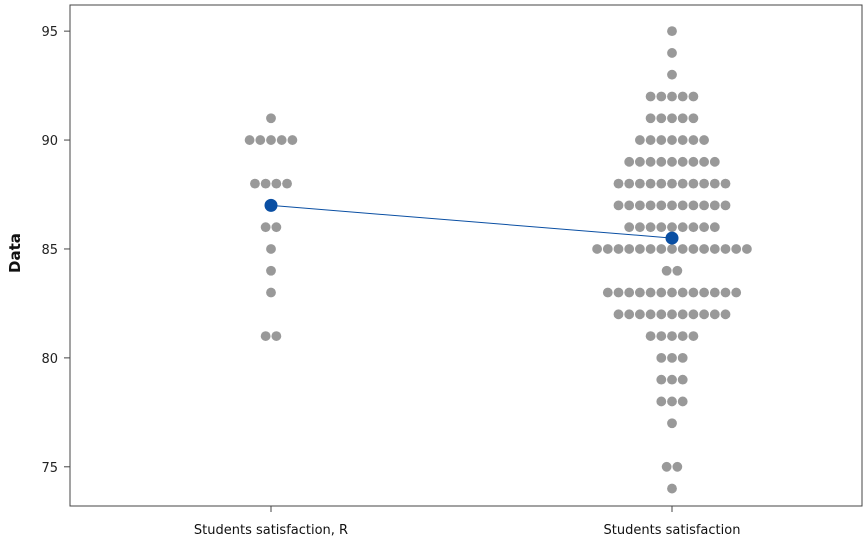 This screenshot has width=864, height=539. Describe the element at coordinates (49, 359) in the screenshot. I see `y-tick-label: 80` at that location.